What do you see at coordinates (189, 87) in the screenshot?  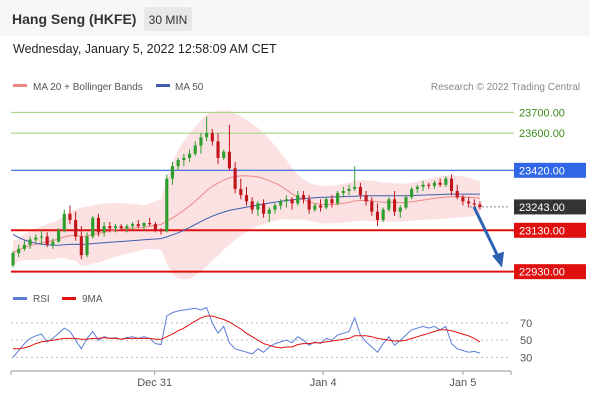 I see `ma50-legend-label: MA 50` at bounding box center [189, 87].